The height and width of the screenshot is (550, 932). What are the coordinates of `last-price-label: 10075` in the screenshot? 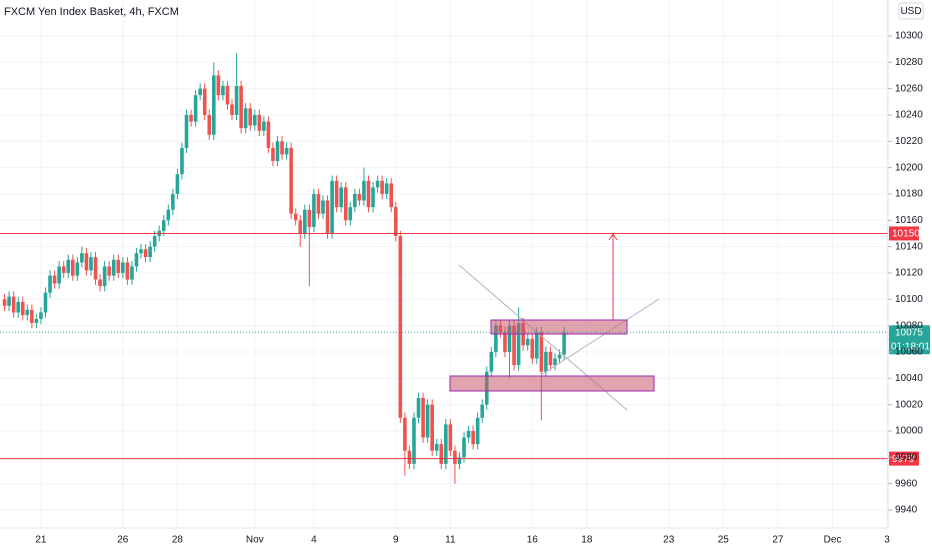 It's located at (909, 332).